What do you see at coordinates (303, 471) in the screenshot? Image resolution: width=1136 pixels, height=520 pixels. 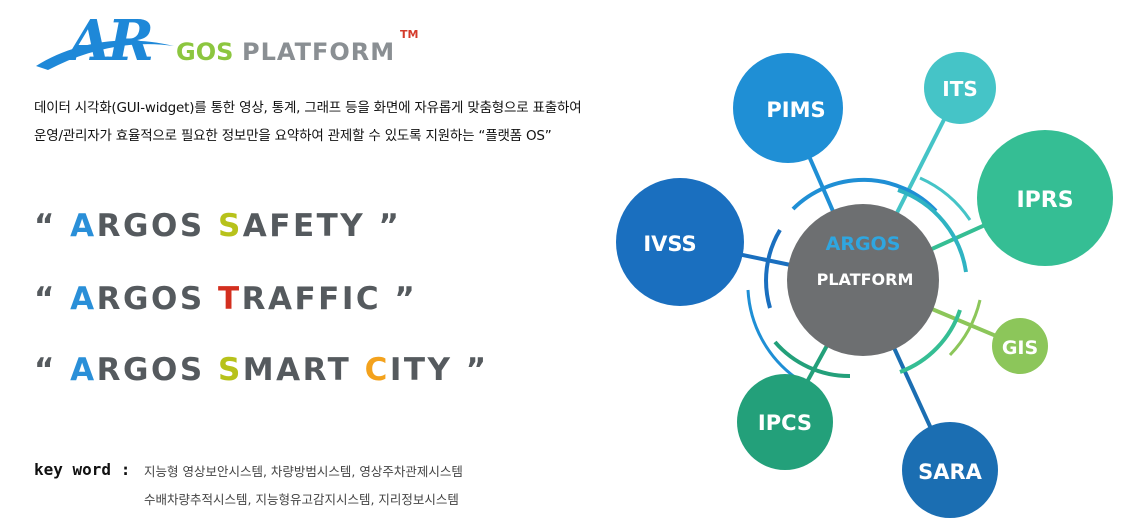 I see `keyword-line-1: 지능형 영상보안시스템, 차량방범시스템, 영상주차관제시스템` at bounding box center [303, 471].